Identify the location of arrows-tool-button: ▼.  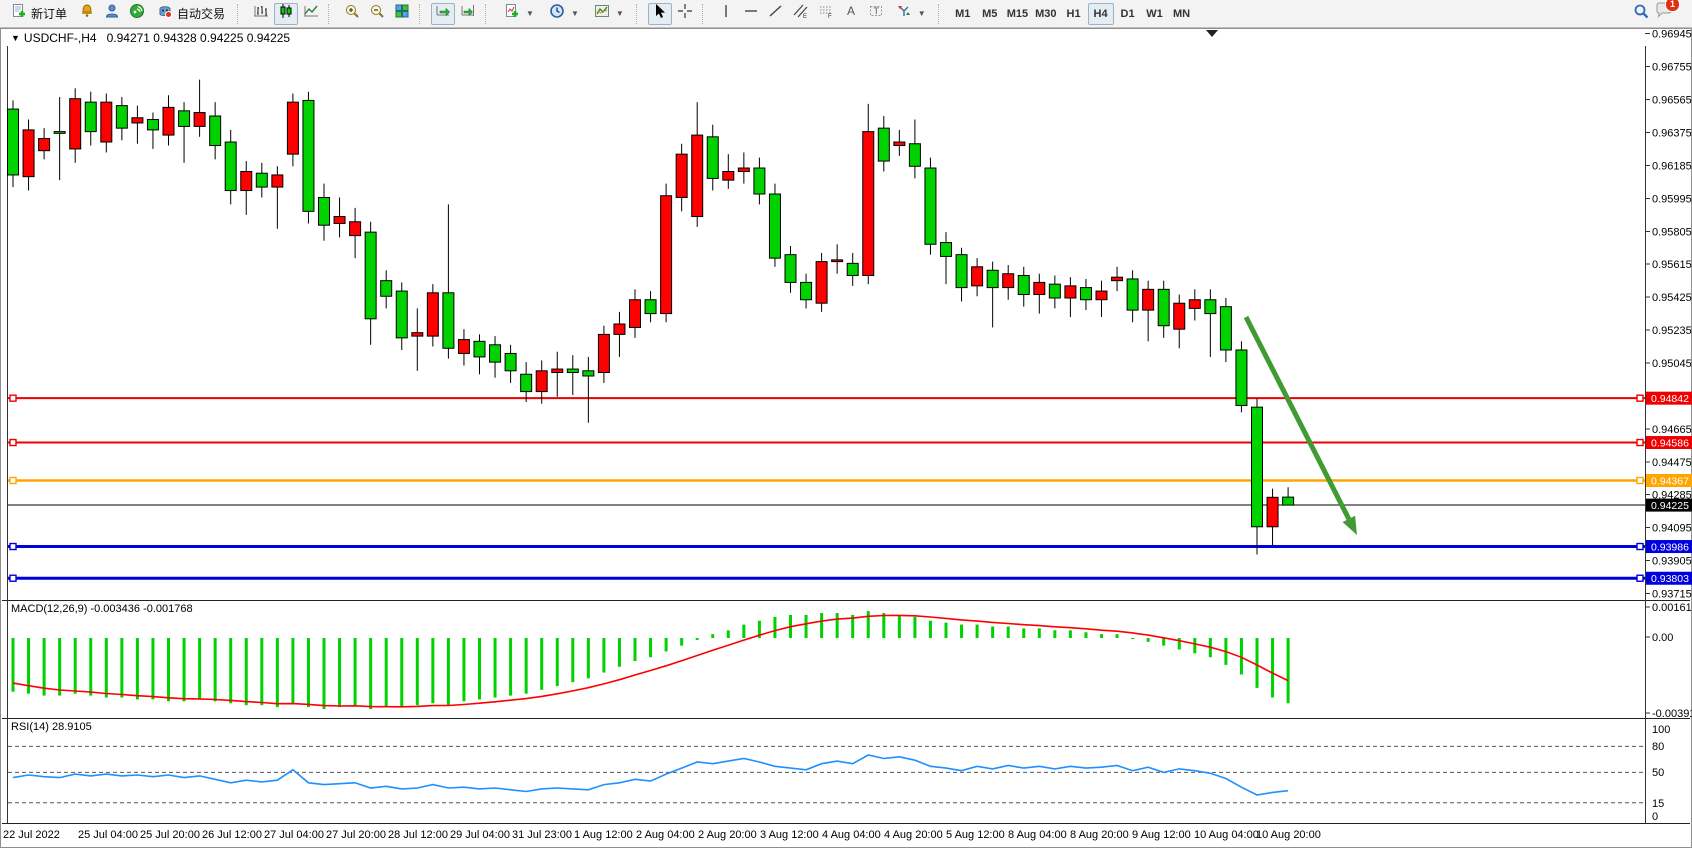
(911, 14).